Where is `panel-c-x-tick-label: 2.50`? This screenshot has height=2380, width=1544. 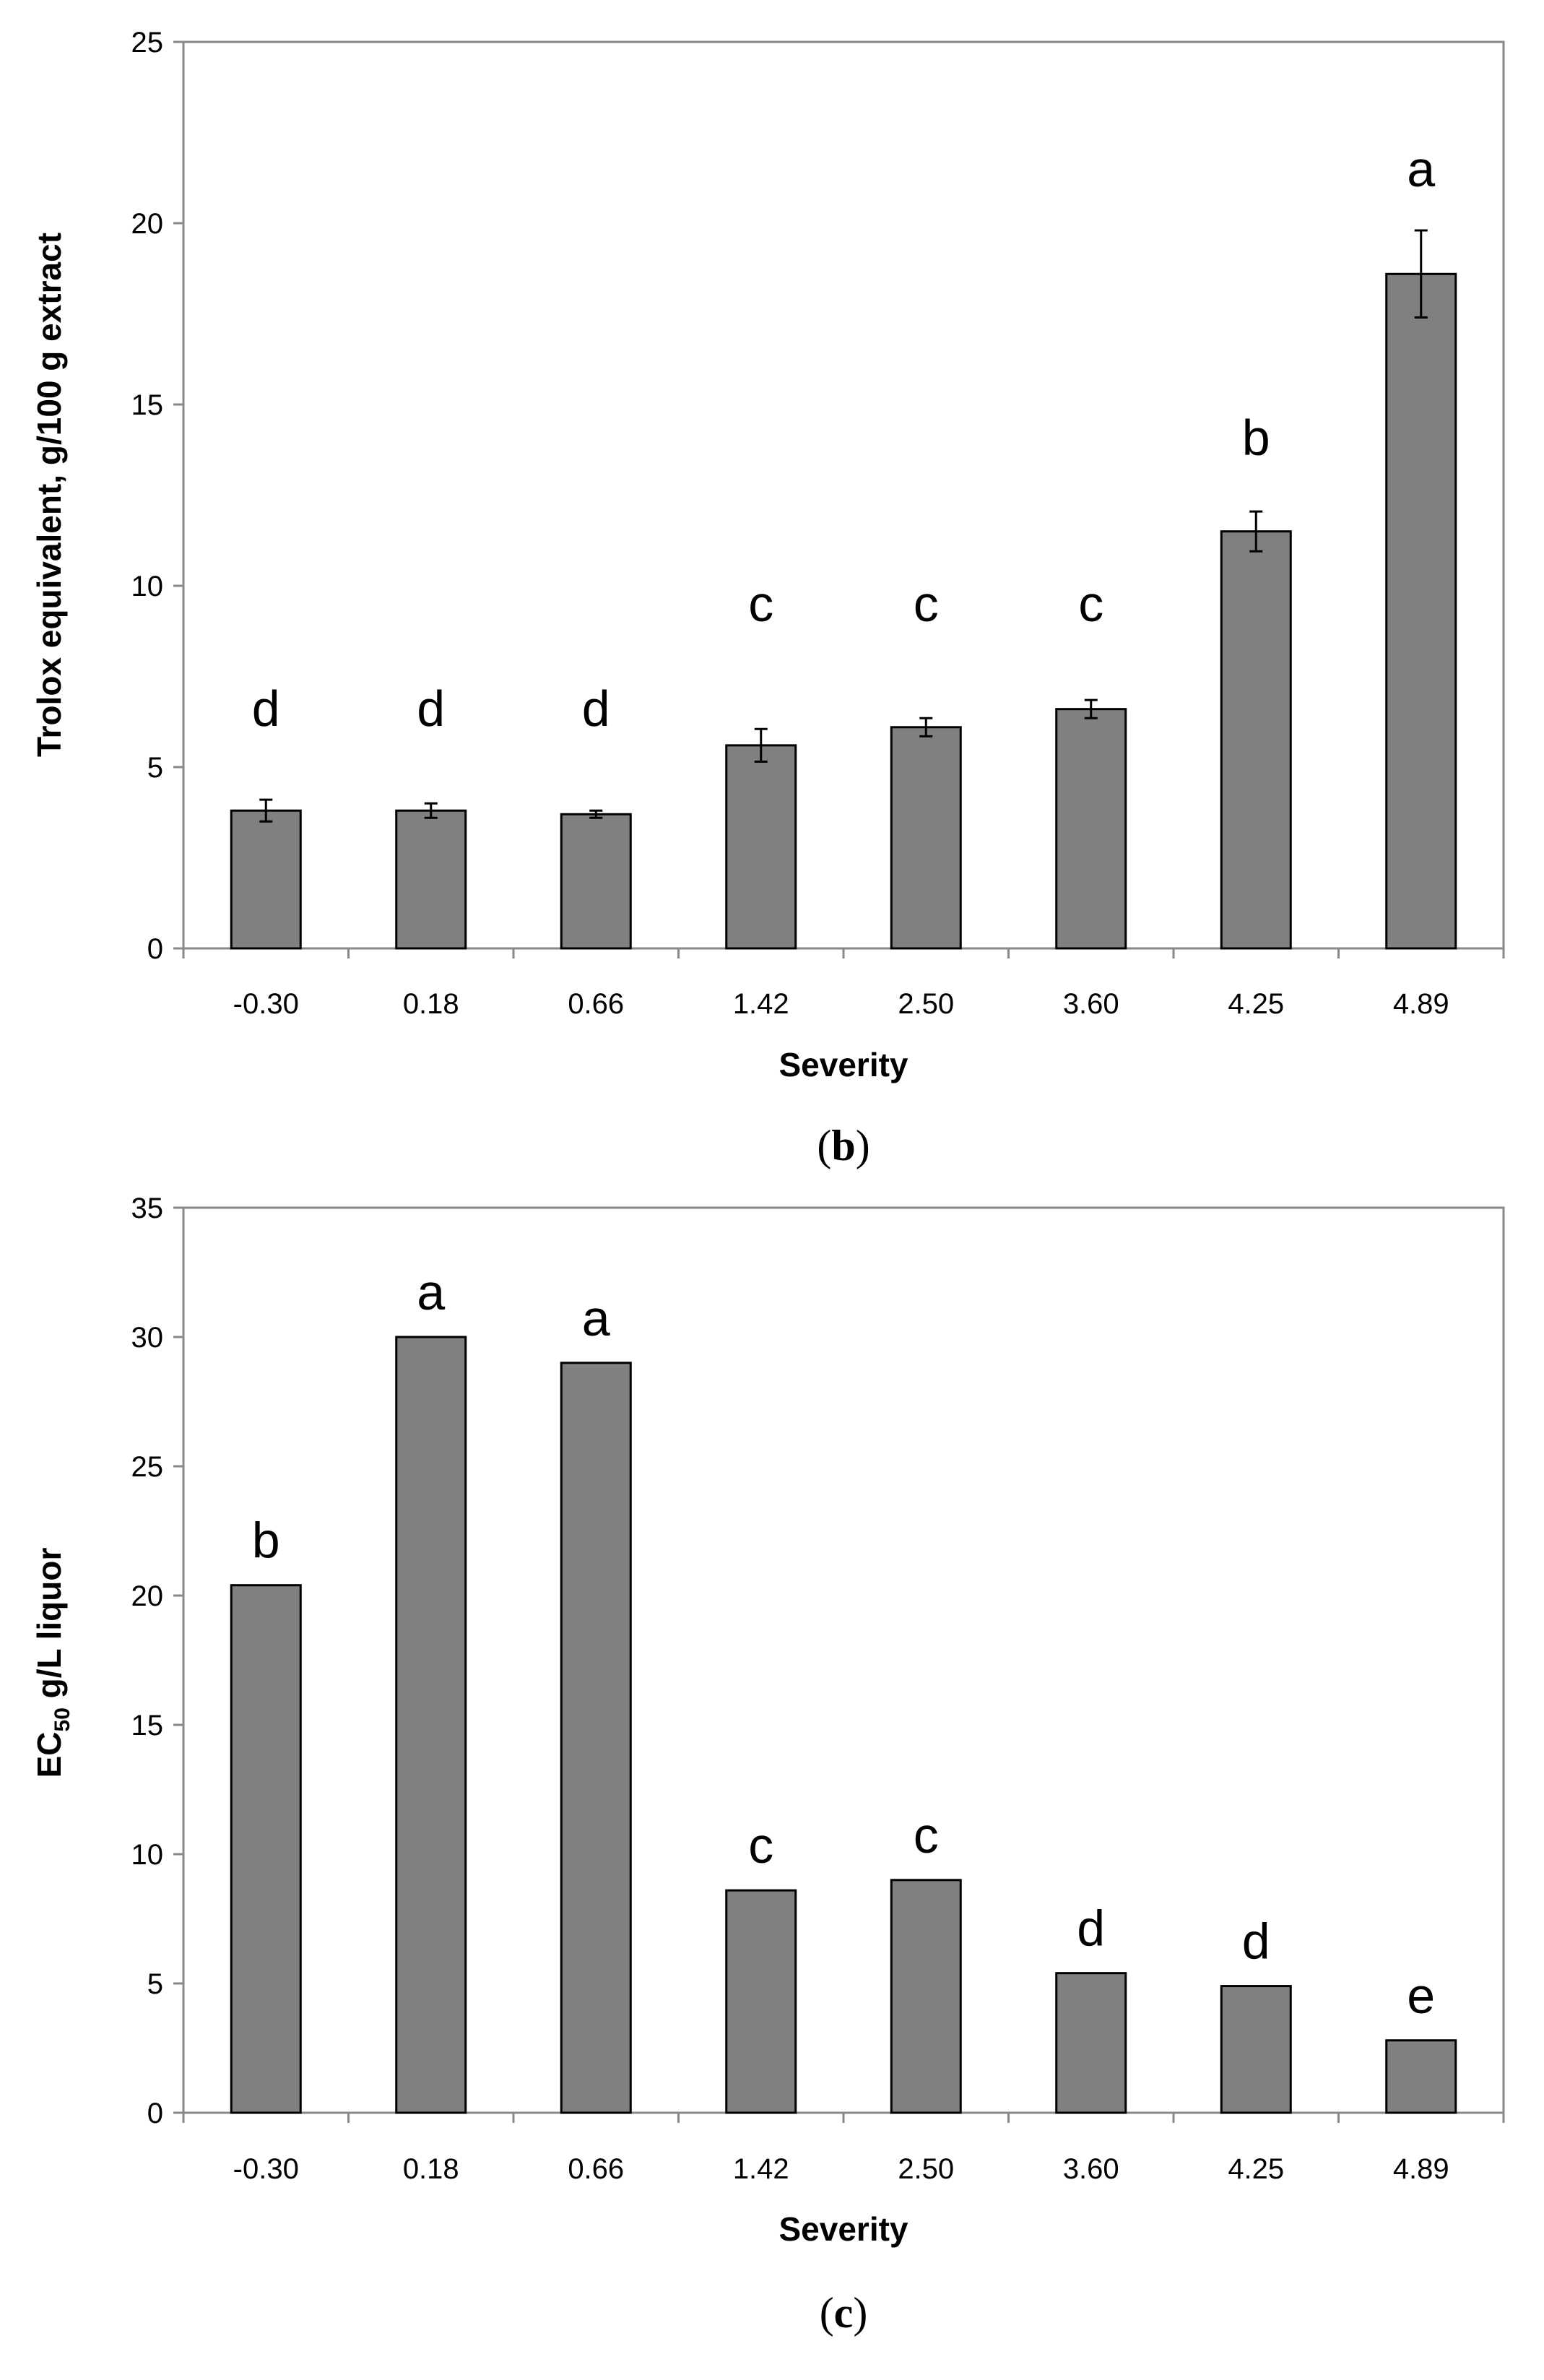 panel-c-x-tick-label: 2.50 is located at coordinates (926, 2169).